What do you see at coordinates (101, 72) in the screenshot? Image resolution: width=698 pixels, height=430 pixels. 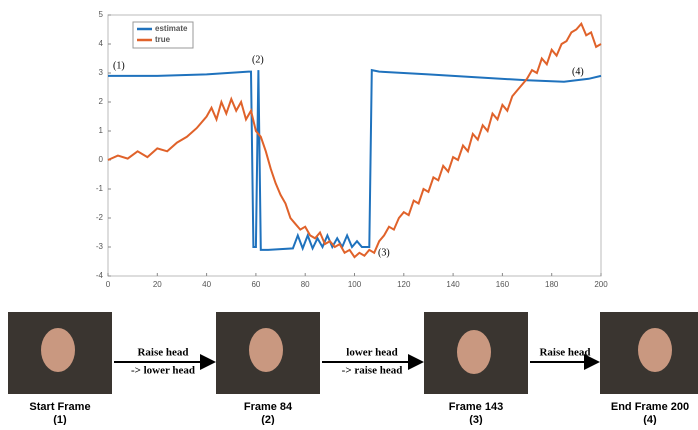 I see `y-tick-label: 3` at bounding box center [101, 72].